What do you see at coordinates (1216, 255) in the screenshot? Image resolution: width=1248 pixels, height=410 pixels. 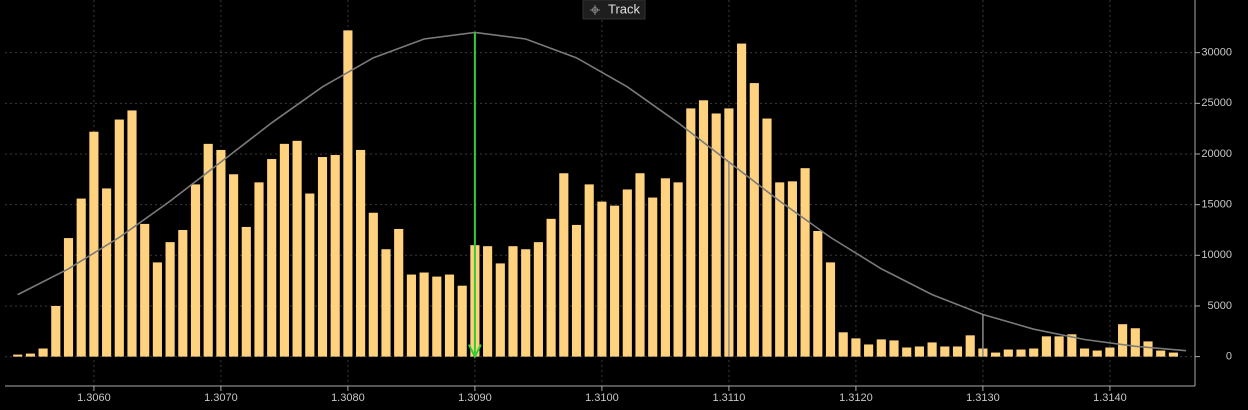 I see `y-tick-label: 10000` at bounding box center [1216, 255].